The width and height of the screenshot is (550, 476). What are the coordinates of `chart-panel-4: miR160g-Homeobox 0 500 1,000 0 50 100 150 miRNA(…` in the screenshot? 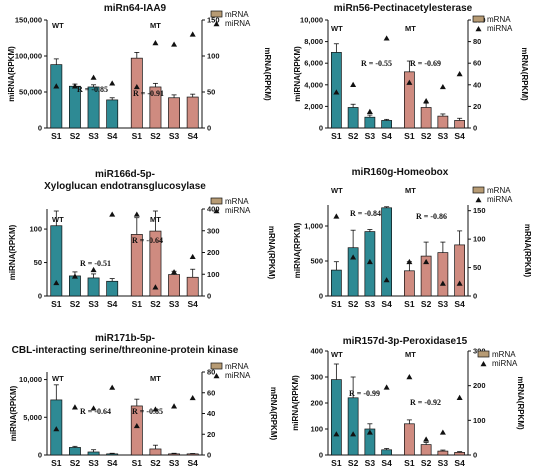 It's located at (412, 238).